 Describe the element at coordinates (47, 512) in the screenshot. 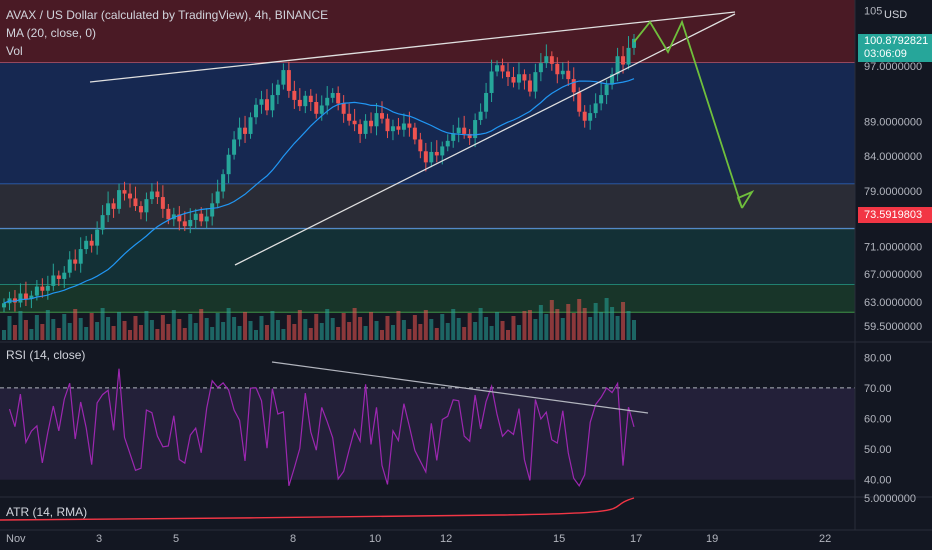

I see `atr-legend: ATR (14, RMA)` at that location.